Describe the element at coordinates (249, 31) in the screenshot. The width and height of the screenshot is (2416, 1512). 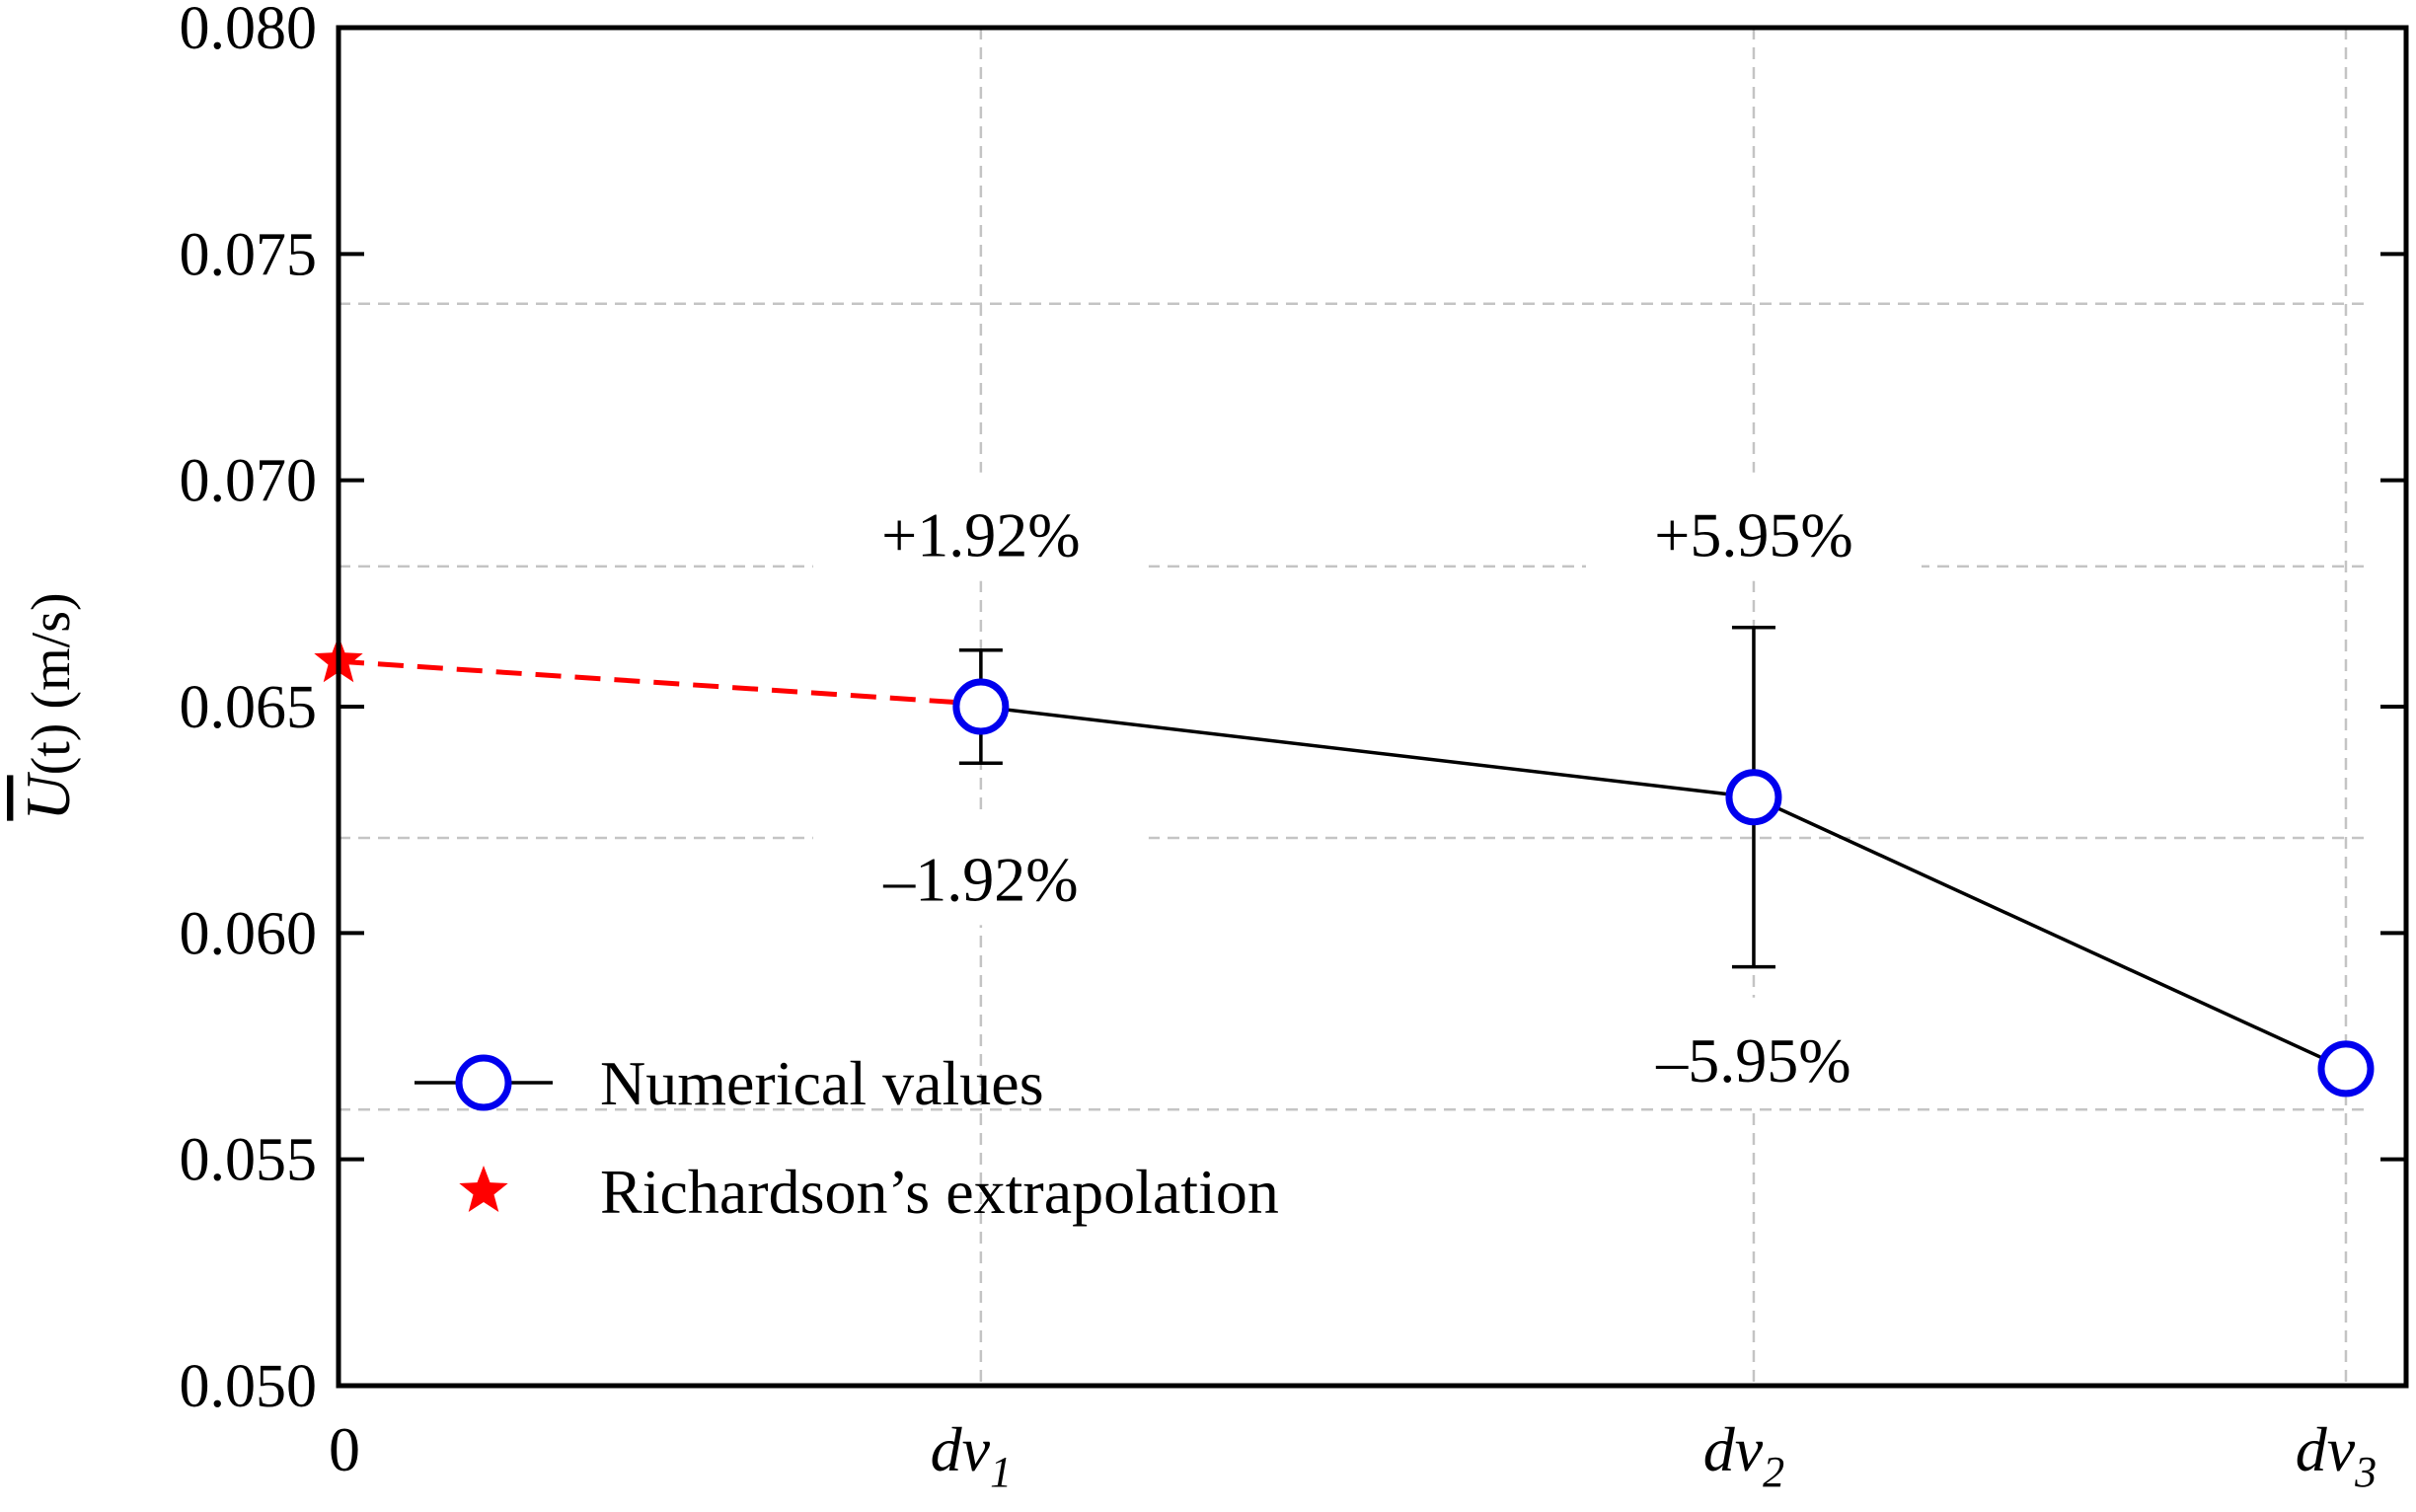
I see `y-tick-label: 0.080` at that location.